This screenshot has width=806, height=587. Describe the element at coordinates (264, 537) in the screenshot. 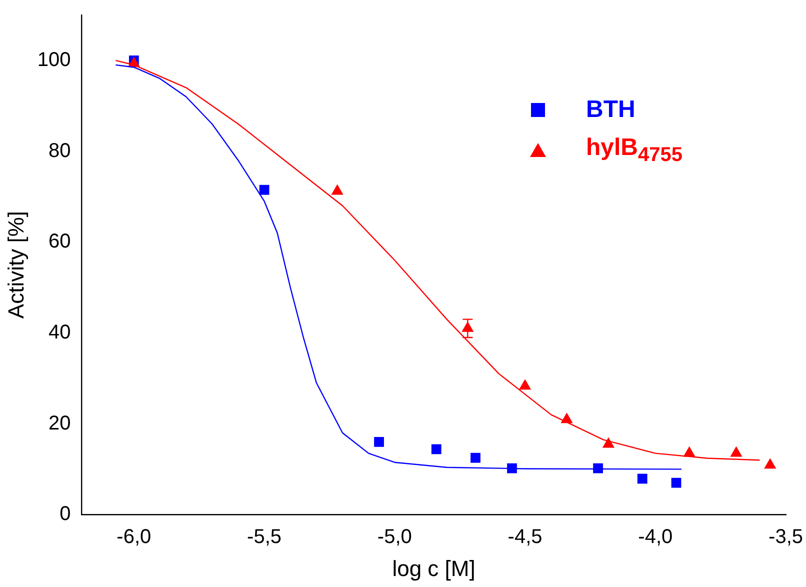

I see `x-tick-label: -5,5` at that location.